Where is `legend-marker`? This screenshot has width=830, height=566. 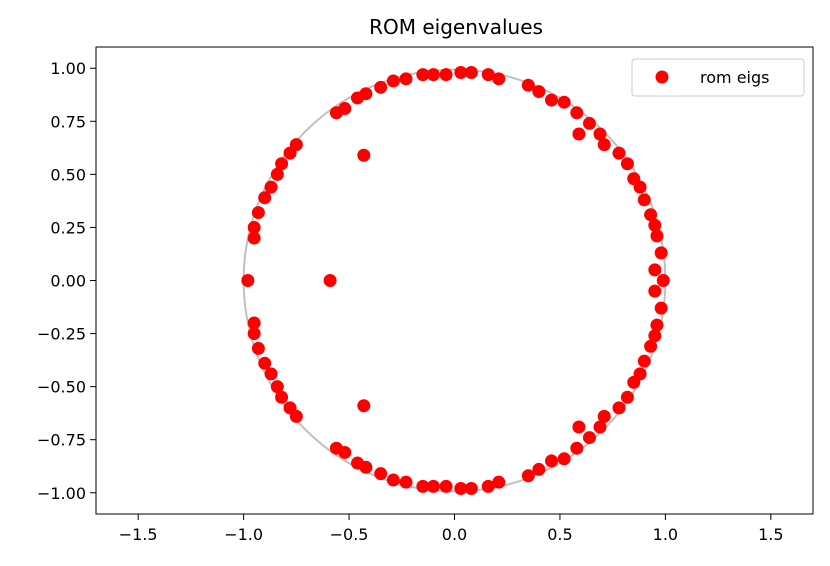 legend-marker is located at coordinates (662, 77).